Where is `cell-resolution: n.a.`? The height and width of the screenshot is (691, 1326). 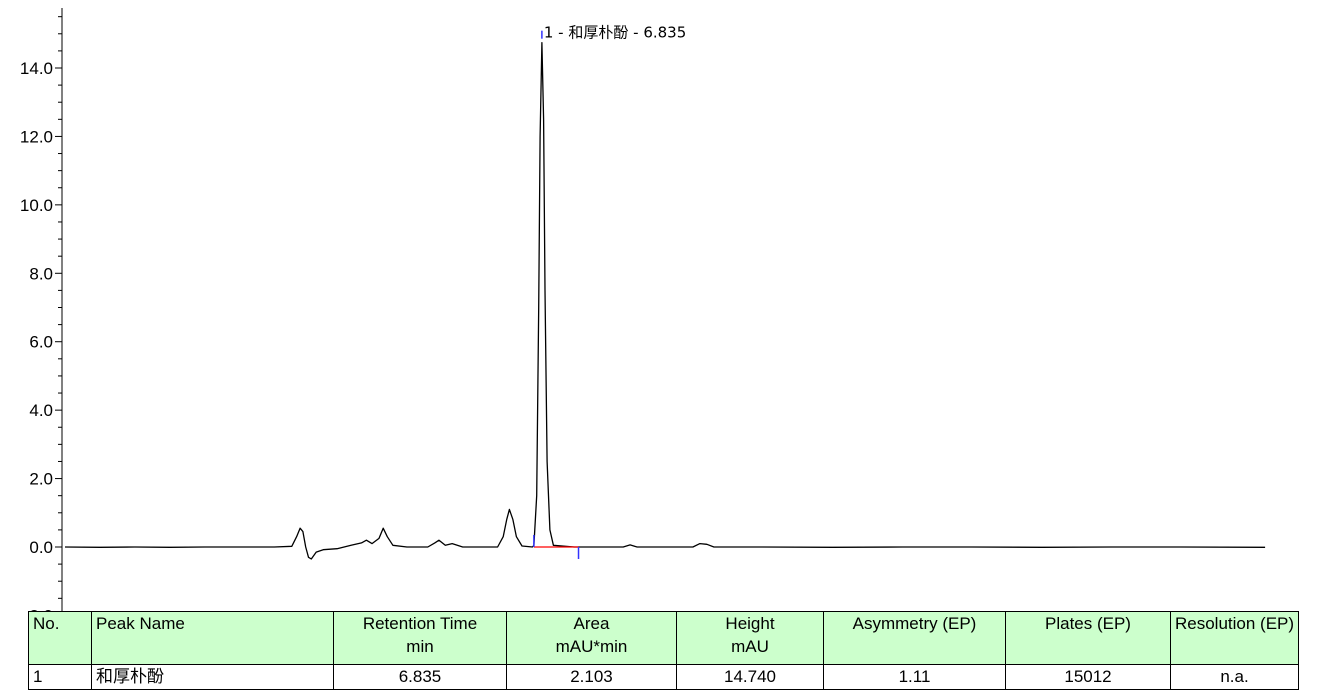
cell-resolution: n.a. is located at coordinates (1234, 677).